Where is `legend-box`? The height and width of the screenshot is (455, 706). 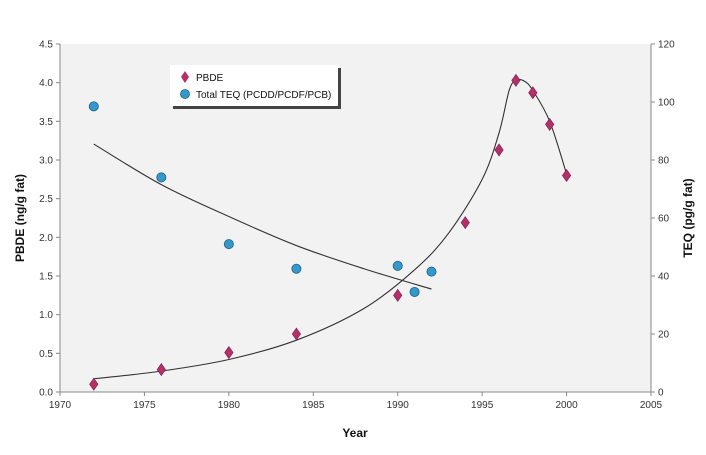
legend-box is located at coordinates (254, 85).